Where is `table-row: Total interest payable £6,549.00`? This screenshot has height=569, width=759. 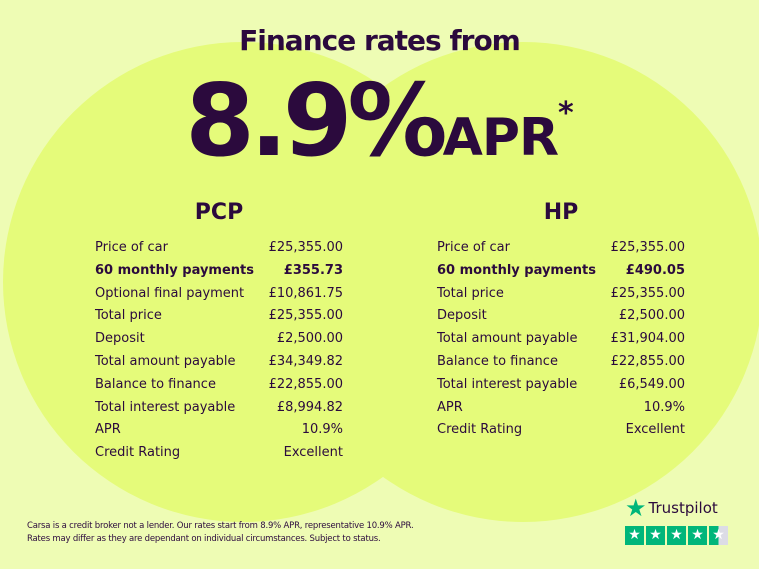
table-row: Total interest payable £6,549.00 is located at coordinates (561, 385).